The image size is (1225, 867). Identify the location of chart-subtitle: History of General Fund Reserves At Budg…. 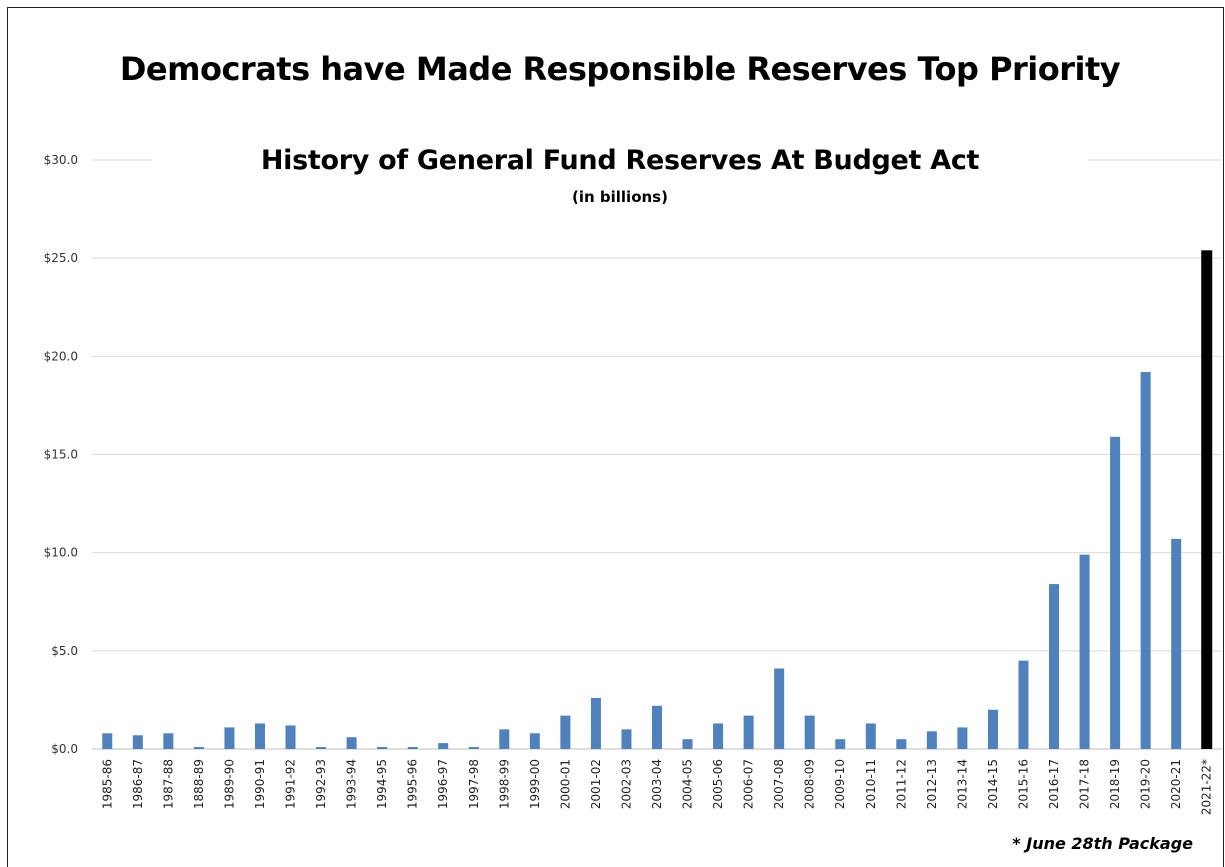
(620, 160).